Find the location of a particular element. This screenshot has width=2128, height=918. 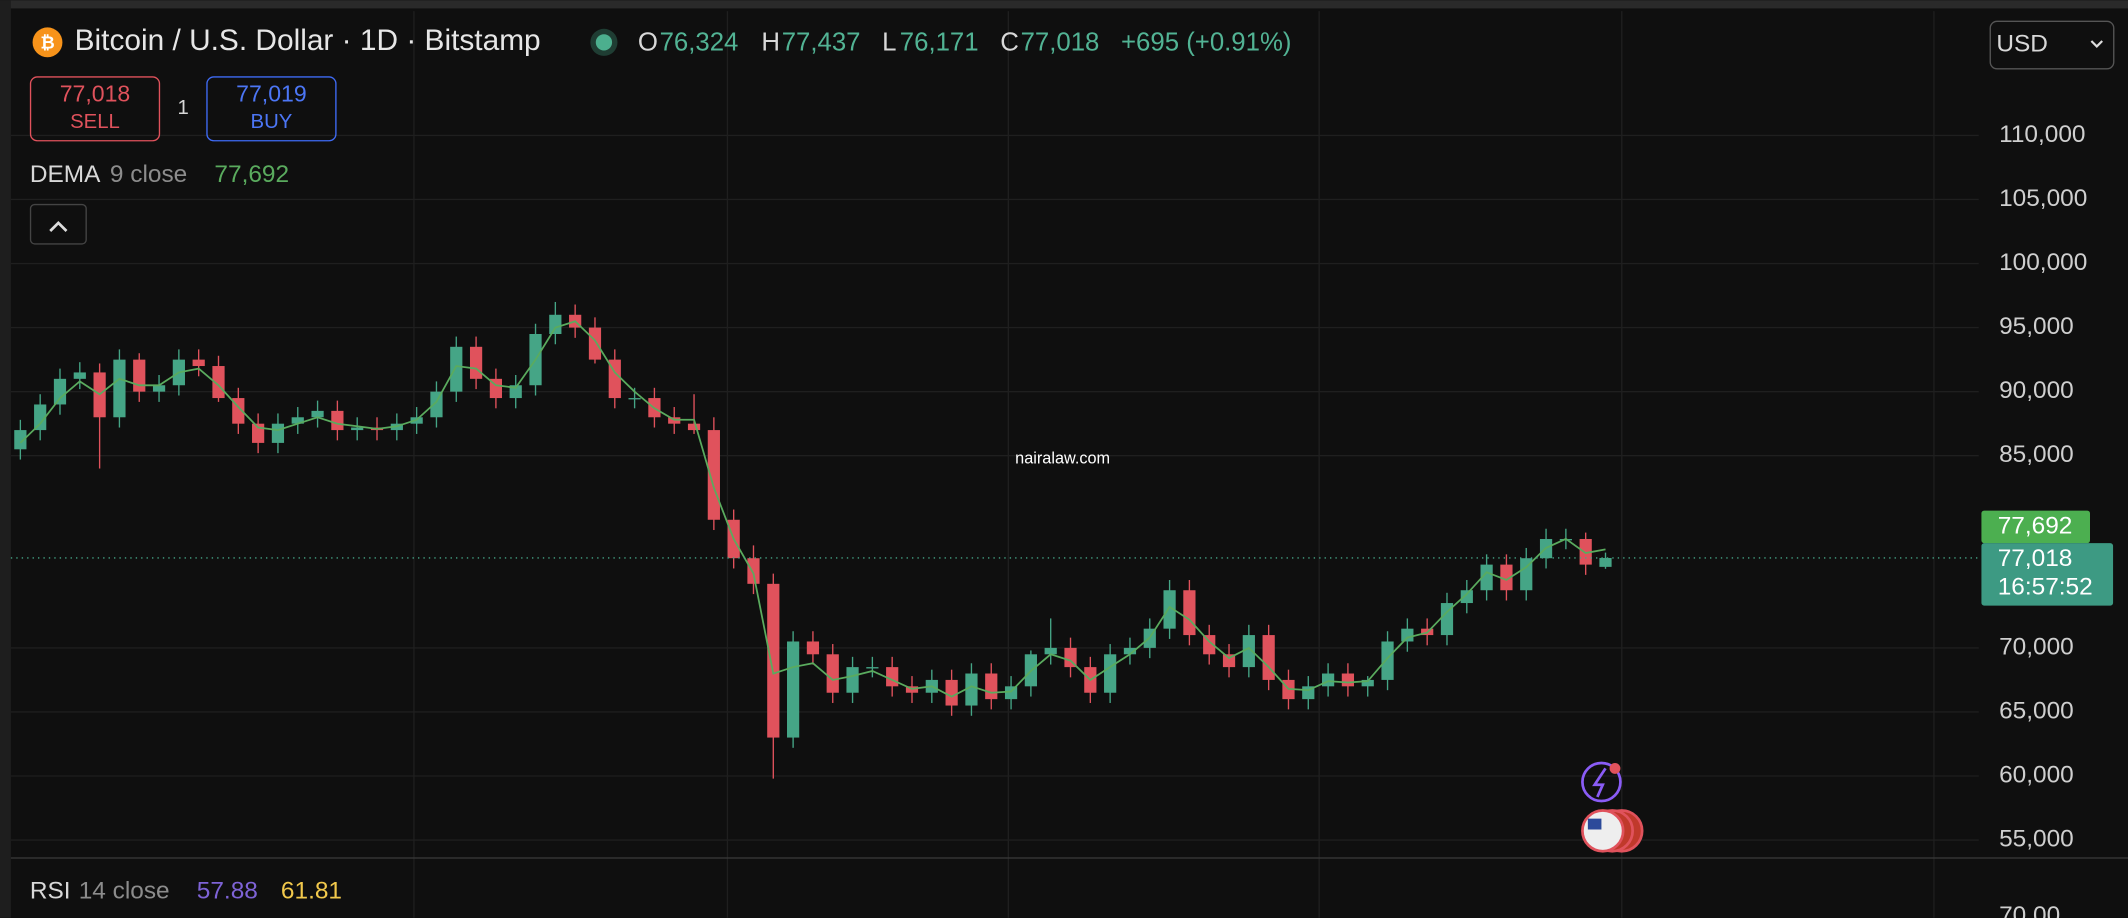

price-labels: 77,692 77,018 16:57:52 is located at coordinates (2047, 558).